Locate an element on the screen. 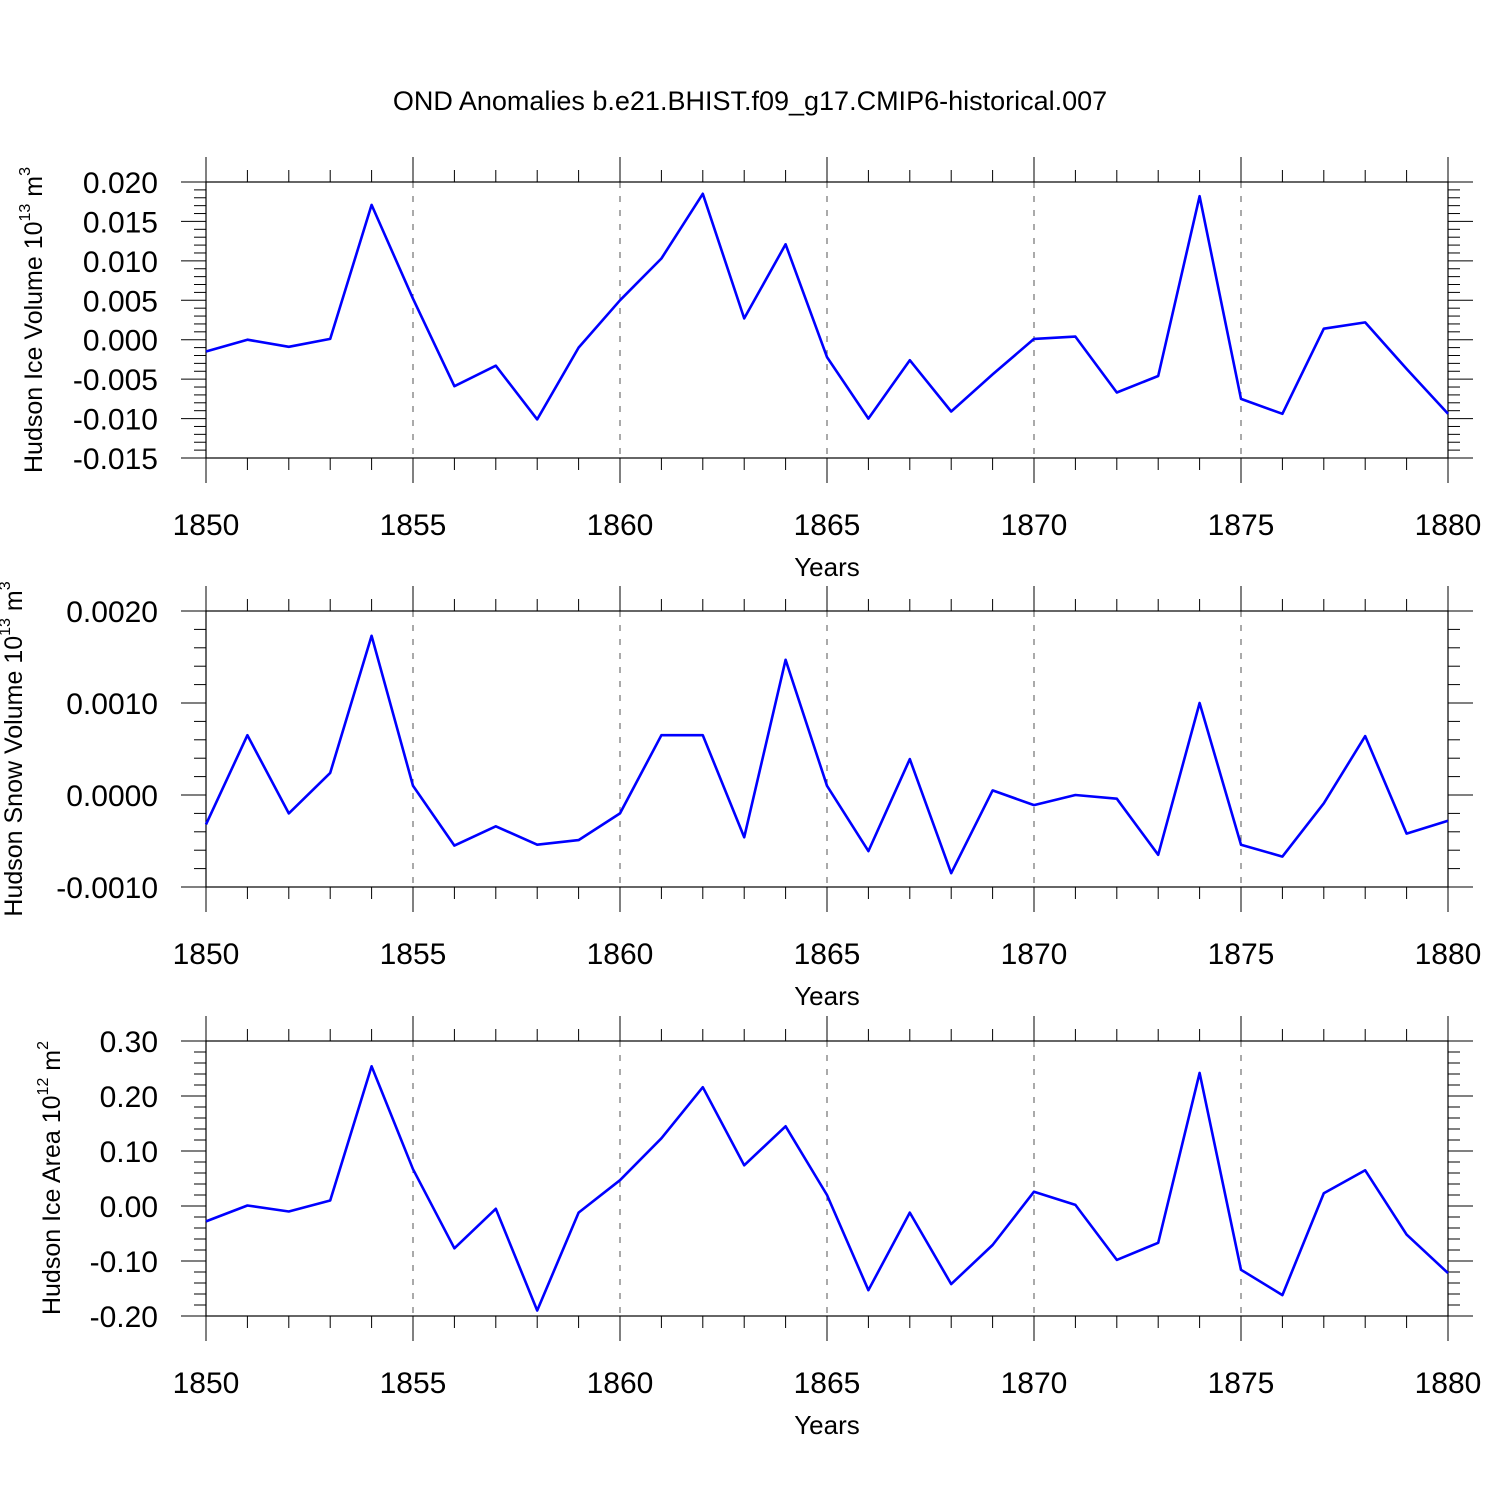 This screenshot has height=1500, width=1500. y-tick-label: 0.0000 is located at coordinates (112, 796).